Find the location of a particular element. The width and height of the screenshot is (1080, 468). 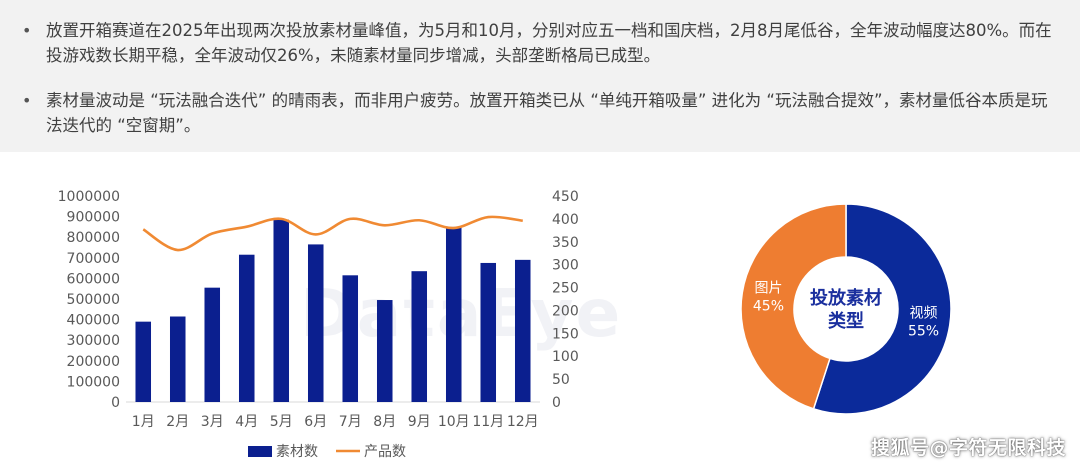

bar-8月 is located at coordinates (384, 351).